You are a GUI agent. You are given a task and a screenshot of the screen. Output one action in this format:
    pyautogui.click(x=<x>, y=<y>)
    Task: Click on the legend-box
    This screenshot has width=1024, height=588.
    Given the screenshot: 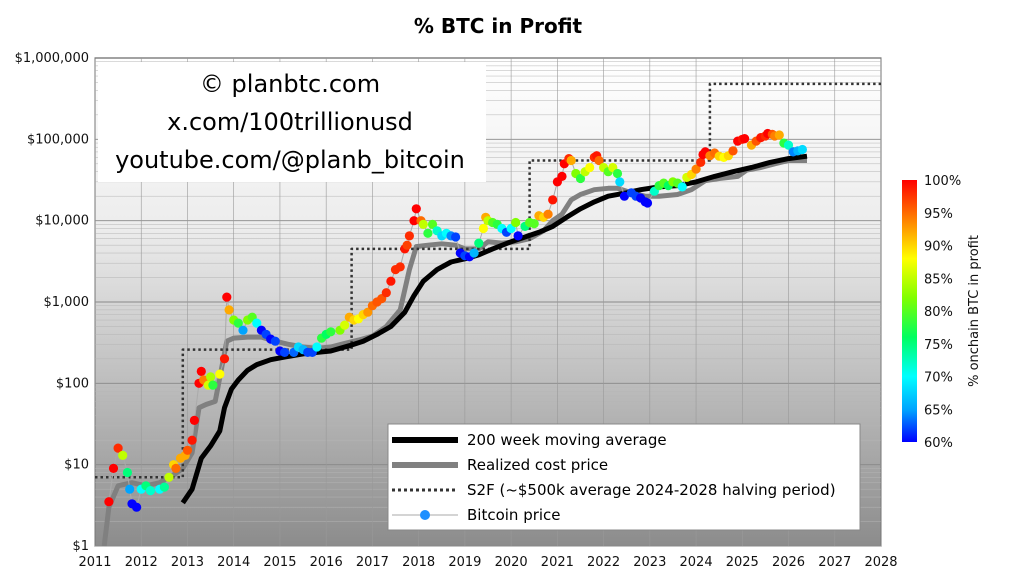 What is the action you would take?
    pyautogui.click(x=624, y=477)
    